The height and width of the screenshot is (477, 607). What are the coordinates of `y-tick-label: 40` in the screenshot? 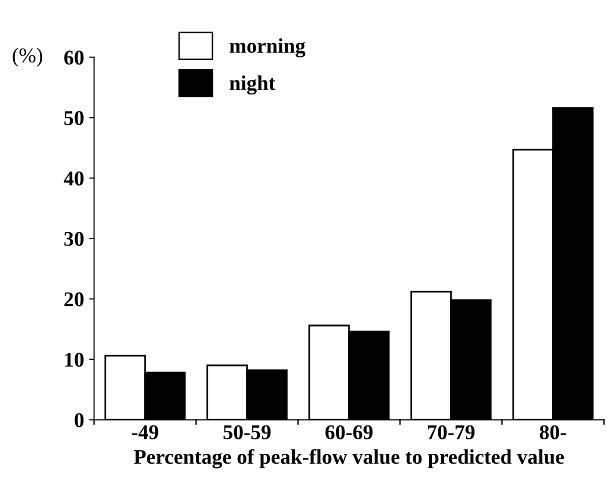 It's located at (74, 178).